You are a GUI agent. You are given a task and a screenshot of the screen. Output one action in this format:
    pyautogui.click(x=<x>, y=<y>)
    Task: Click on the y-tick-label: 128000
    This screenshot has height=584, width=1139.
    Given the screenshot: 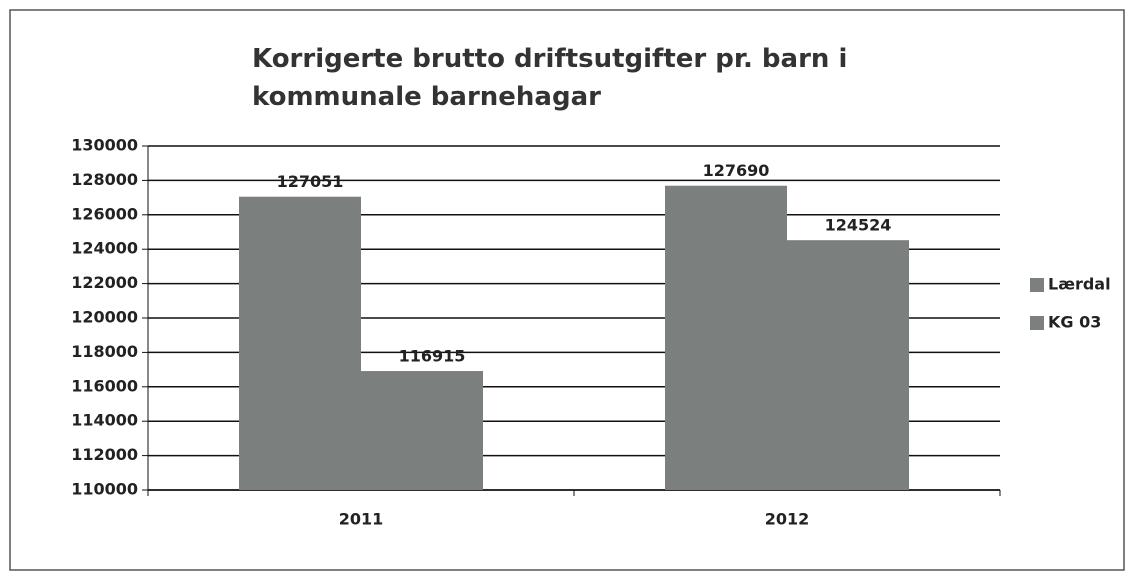 What is the action you would take?
    pyautogui.click(x=104, y=179)
    